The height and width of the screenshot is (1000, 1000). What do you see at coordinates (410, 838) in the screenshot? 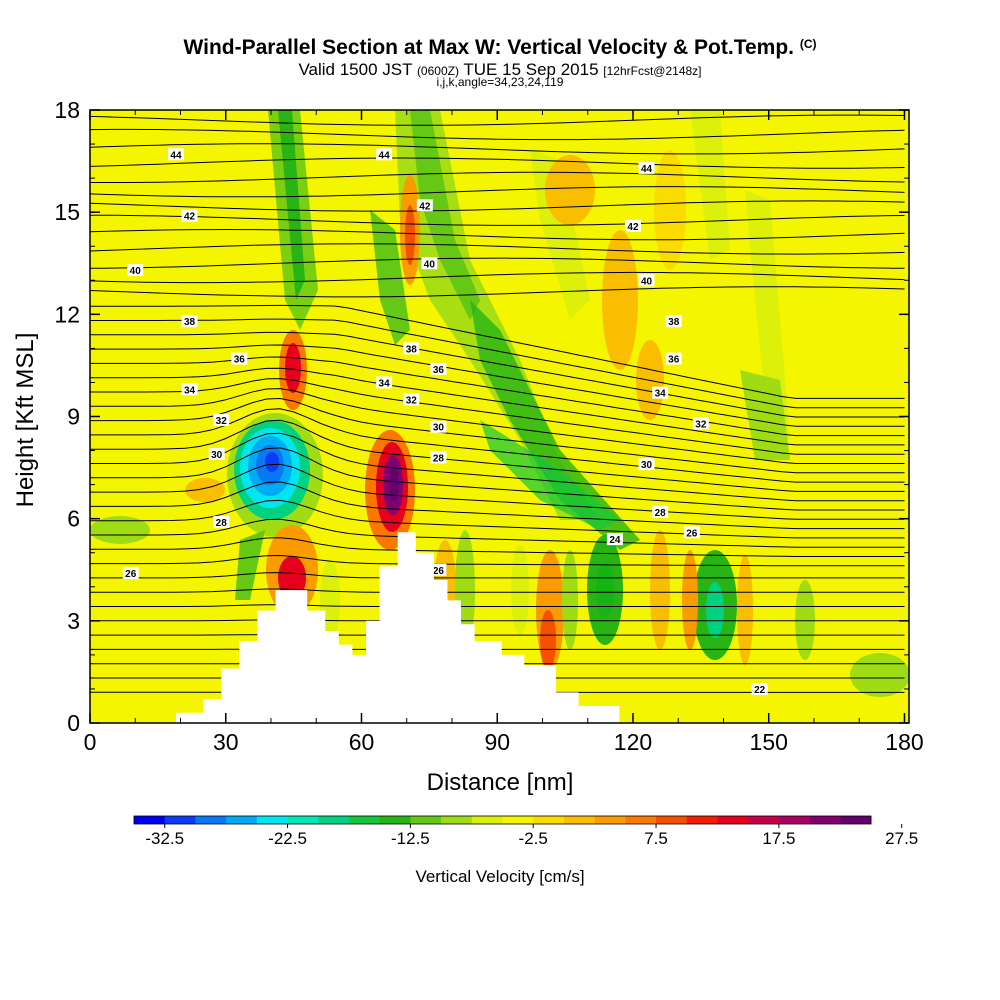
I see `colorbar-label: -12.5` at bounding box center [410, 838].